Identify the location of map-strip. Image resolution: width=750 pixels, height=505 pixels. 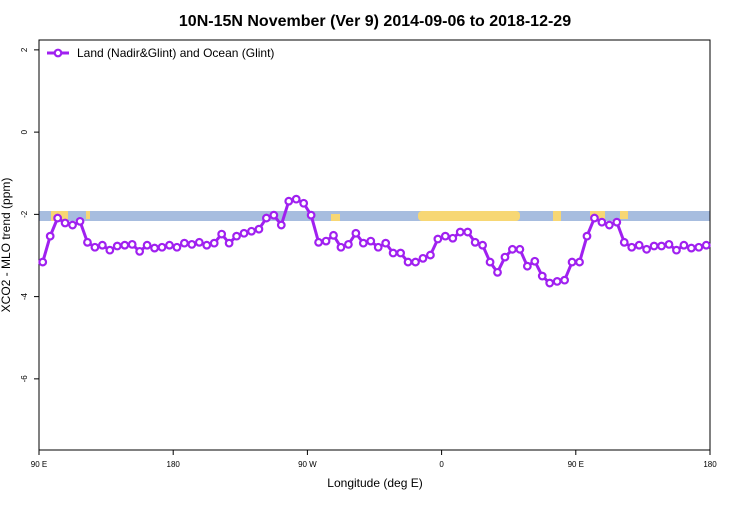
(374, 216).